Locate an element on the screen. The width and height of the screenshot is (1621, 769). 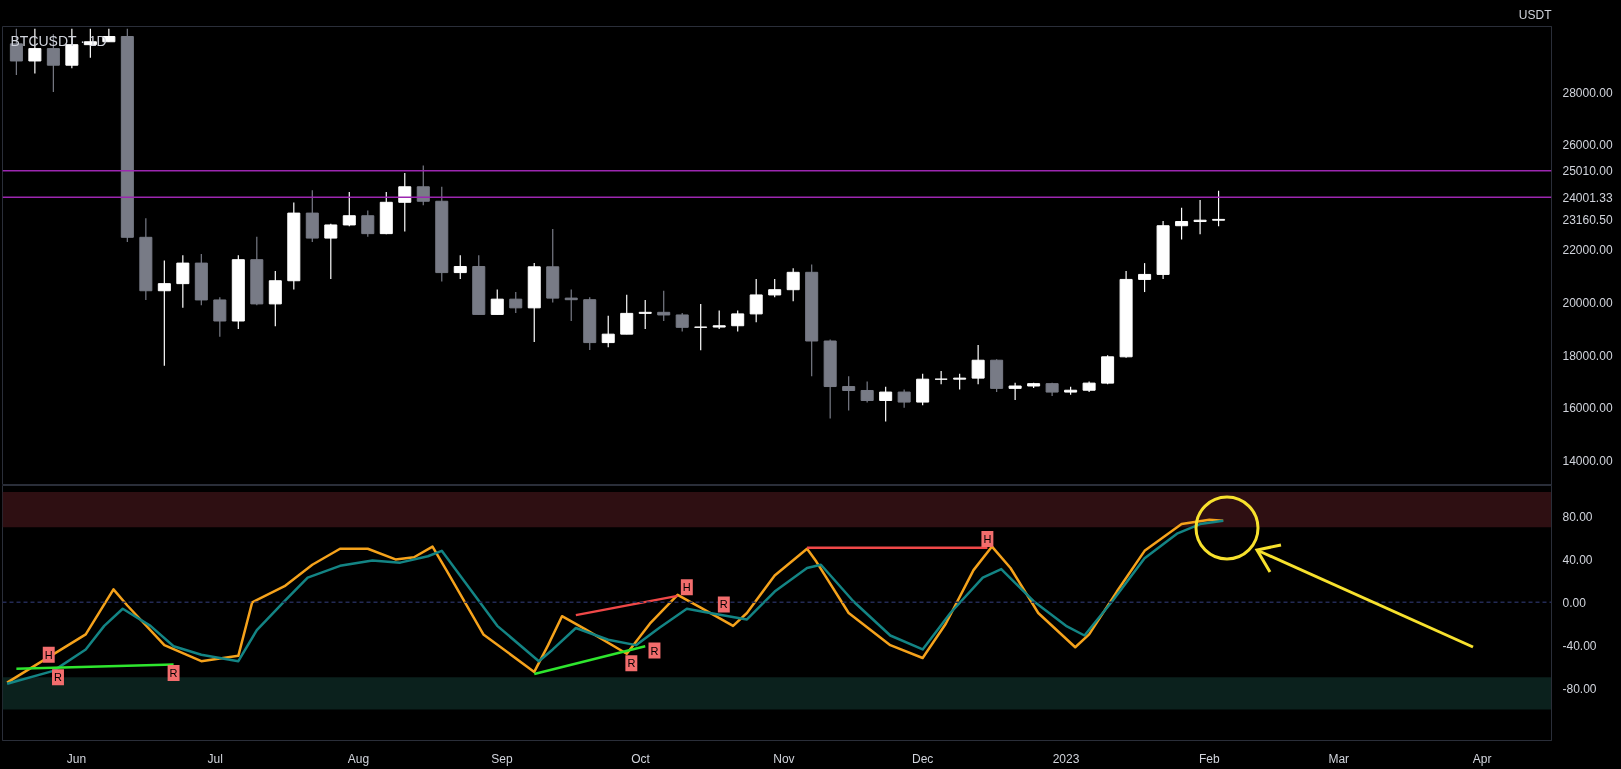
x-tick-label: Oct is located at coordinates (641, 758).